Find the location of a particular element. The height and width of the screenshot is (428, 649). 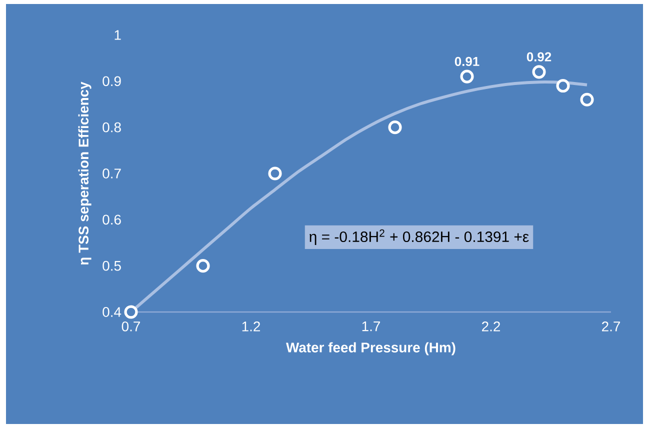

y-tick-label: 1 is located at coordinates (117, 35).